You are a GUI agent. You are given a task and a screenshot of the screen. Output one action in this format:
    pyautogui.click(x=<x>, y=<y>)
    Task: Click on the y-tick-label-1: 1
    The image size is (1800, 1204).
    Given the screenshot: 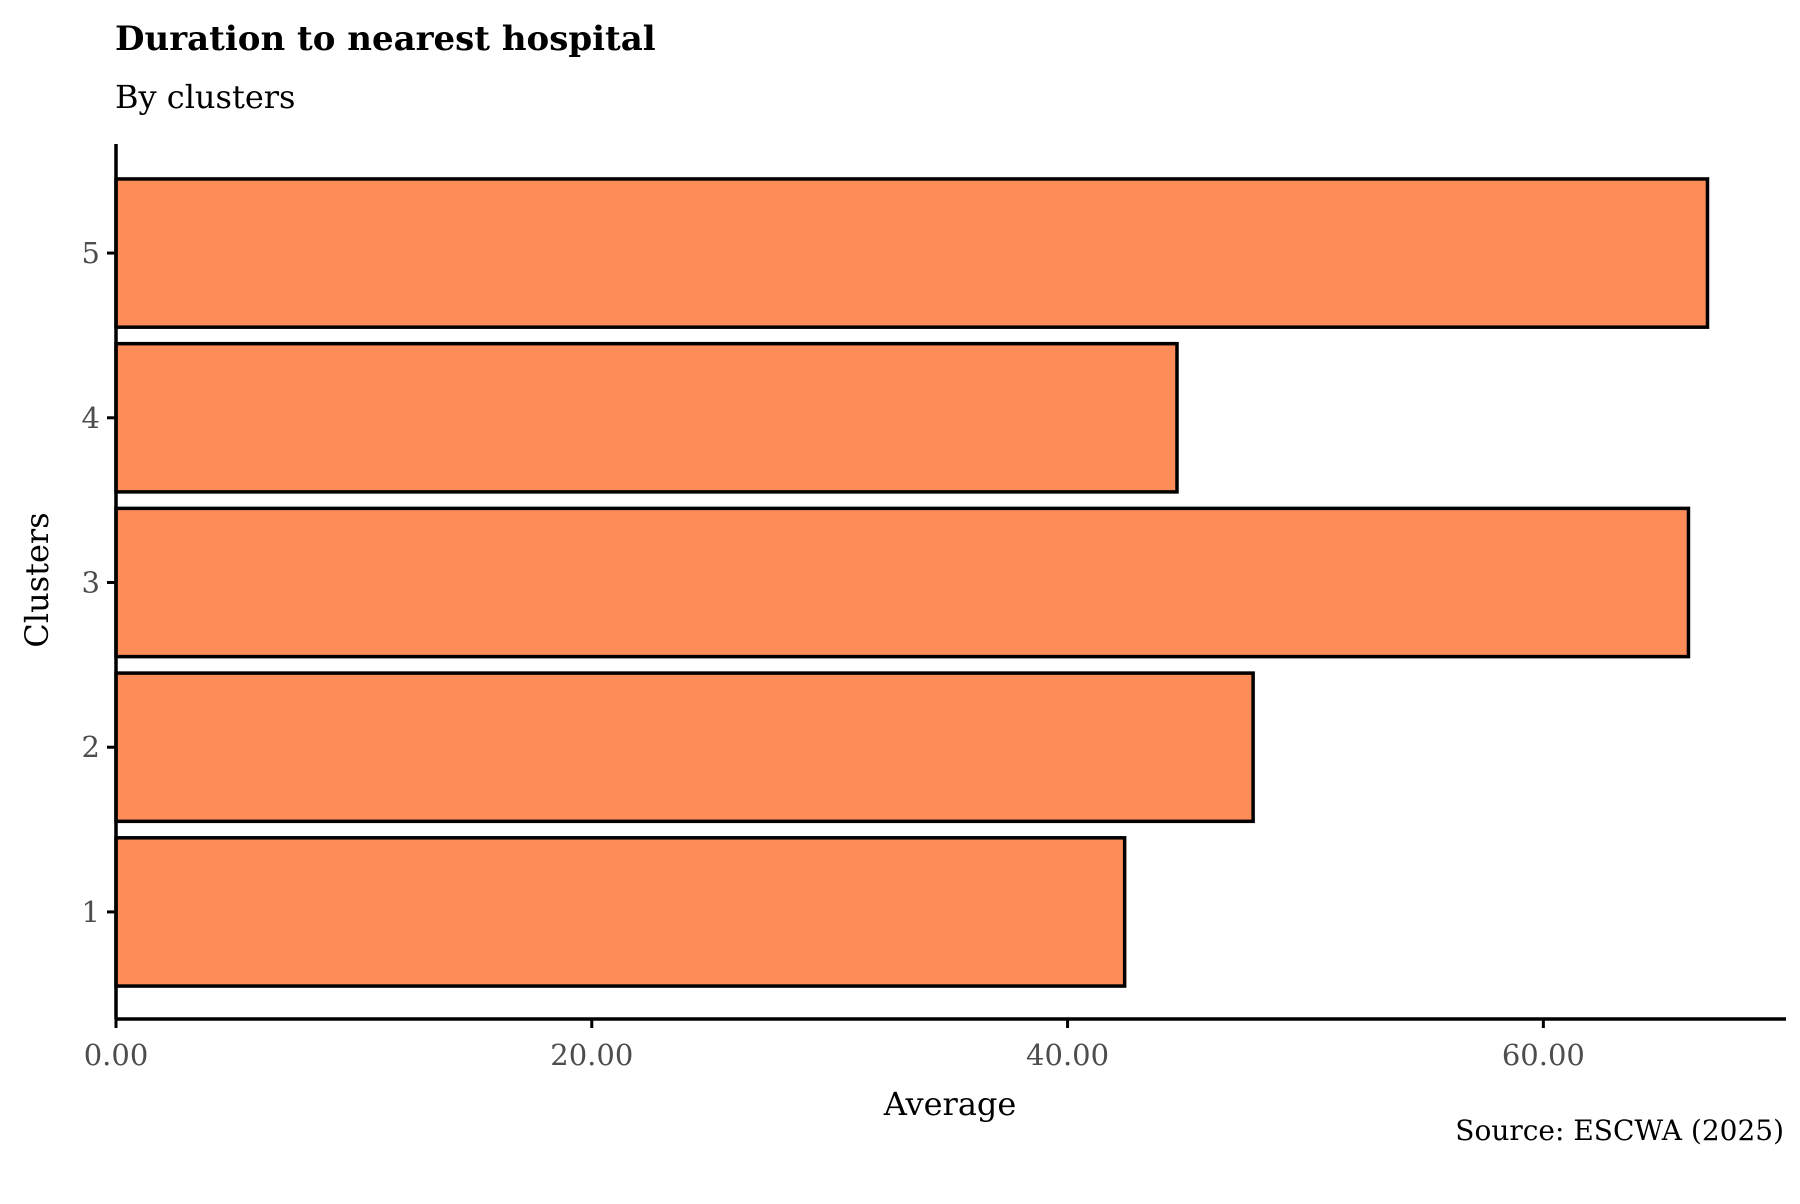 What is the action you would take?
    pyautogui.click(x=91, y=912)
    